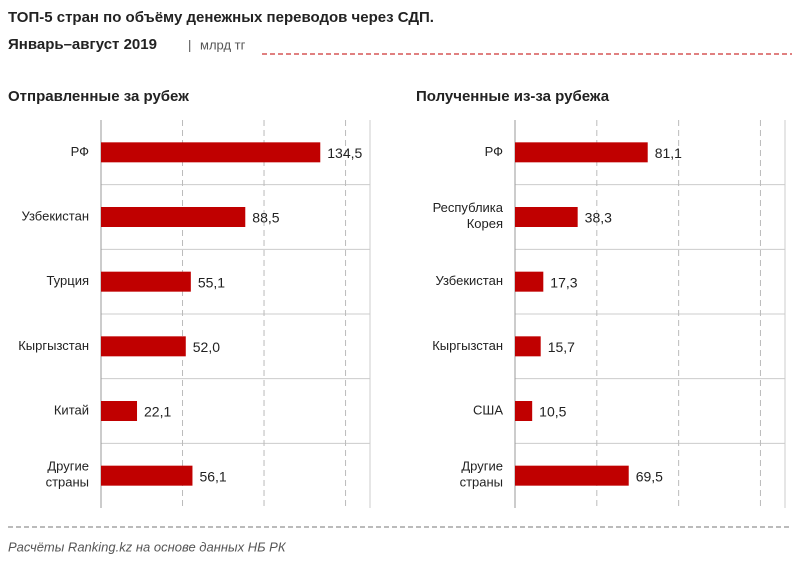 The image size is (800, 565). Describe the element at coordinates (488, 409) in the screenshot. I see `category-label: США` at that location.